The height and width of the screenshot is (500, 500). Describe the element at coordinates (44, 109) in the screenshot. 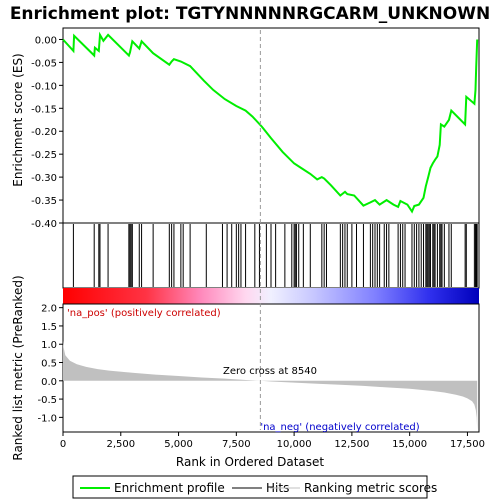

I see `es-y-tick-label: -0.15` at that location.